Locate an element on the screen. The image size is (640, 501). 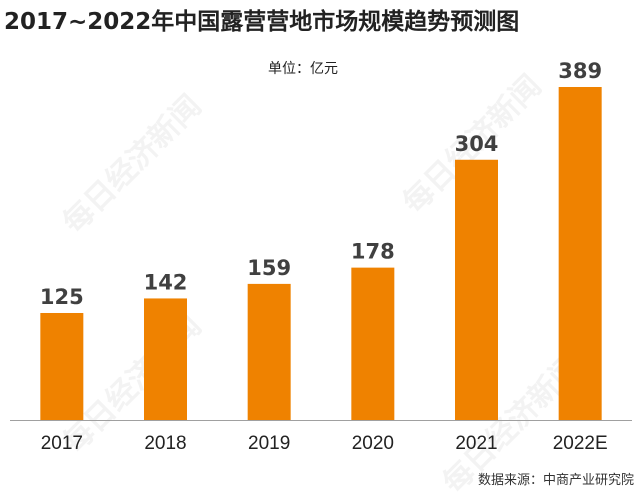
source-label: 数据来源：中商产业研究院 is located at coordinates (555, 480).